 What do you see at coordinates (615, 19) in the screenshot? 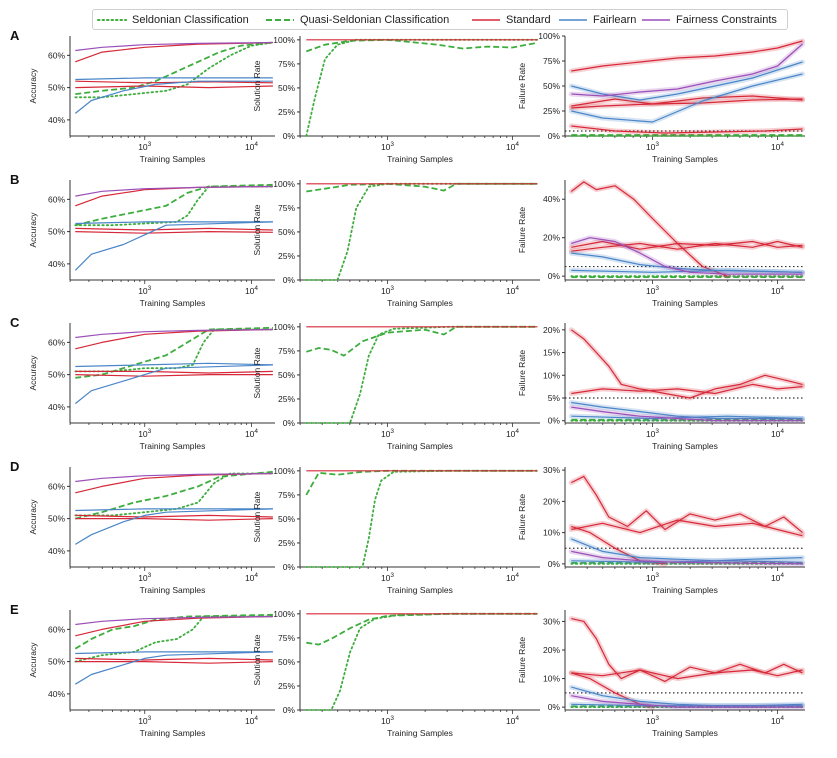
I see `legend-fairlearn-label: Fairlearn` at bounding box center [615, 19].